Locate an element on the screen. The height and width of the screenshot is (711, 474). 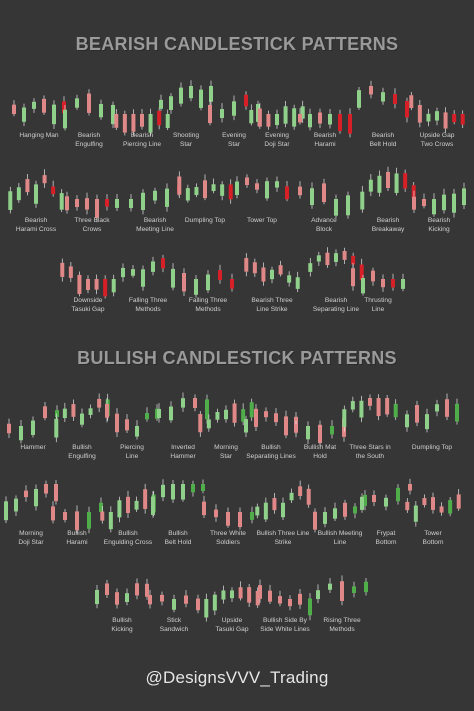
pattern-label: Bullish Meeting Line is located at coordinates (340, 538).